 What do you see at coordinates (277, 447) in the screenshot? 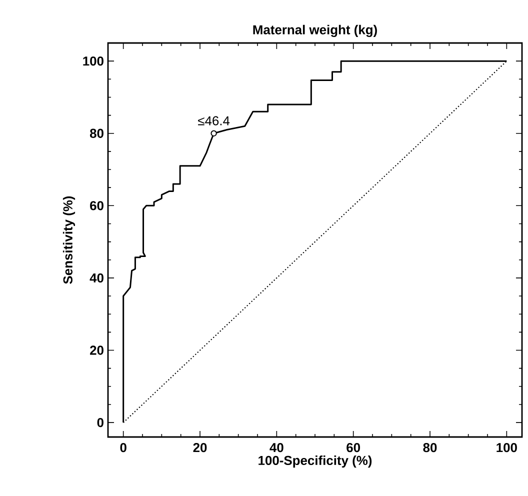
I see `x-tick-label: 40` at bounding box center [277, 447].